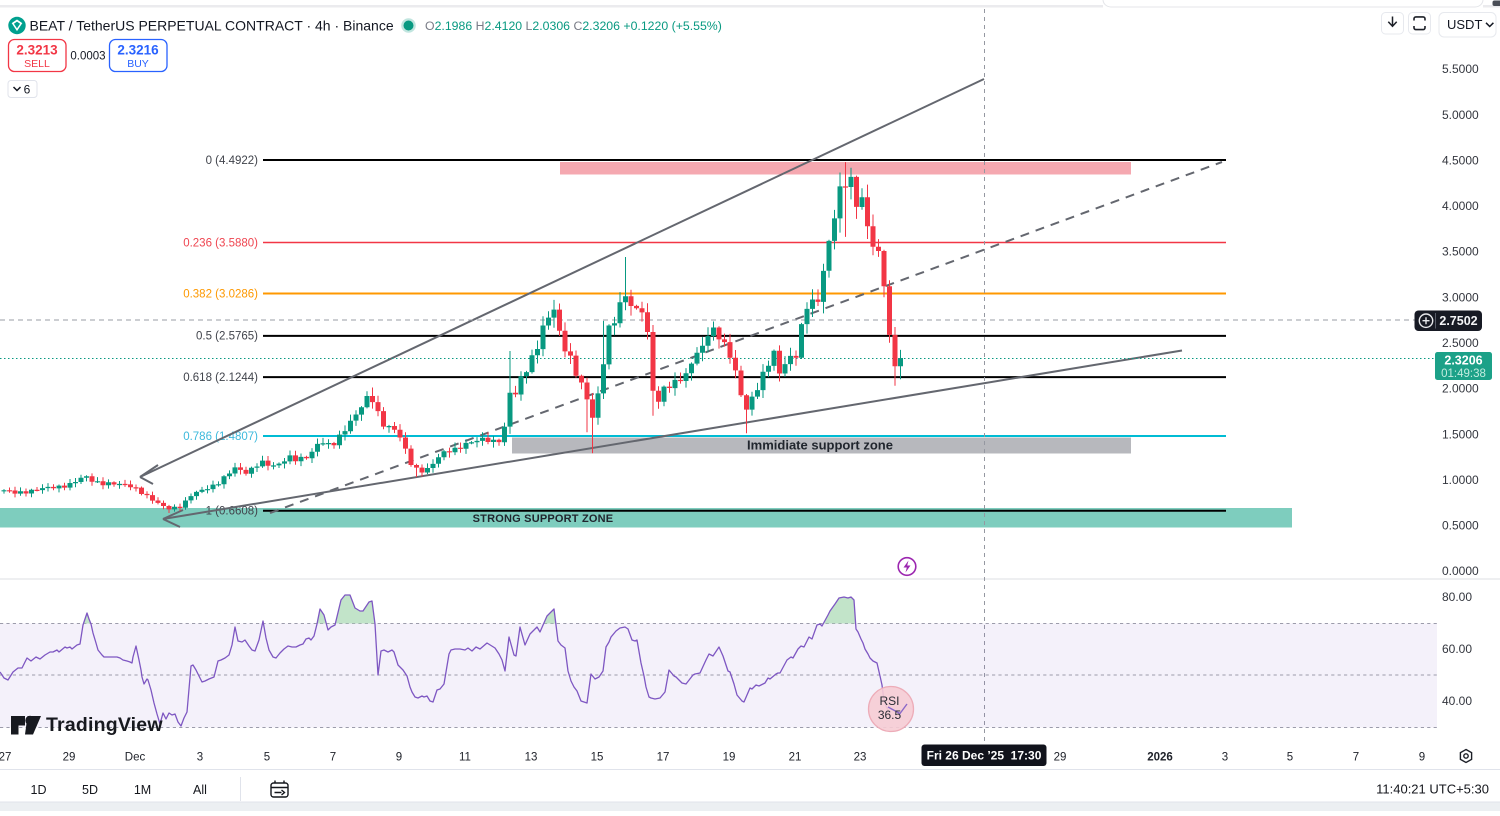  Describe the element at coordinates (1460, 206) in the screenshot. I see `svg-text: 4.0000` at that location.